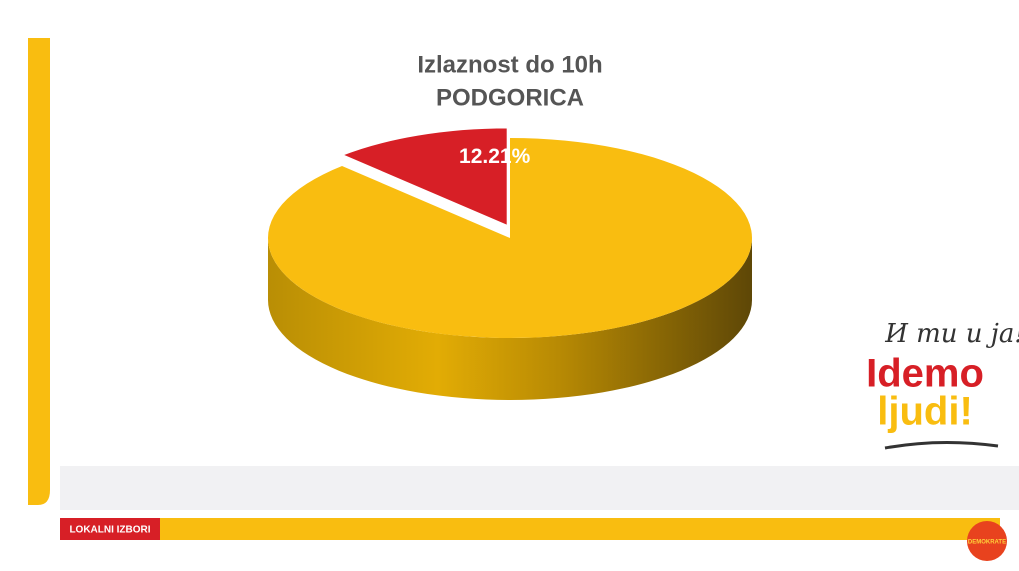  Describe the element at coordinates (495, 156) in the screenshot. I see `value-label: 12.21%` at that location.